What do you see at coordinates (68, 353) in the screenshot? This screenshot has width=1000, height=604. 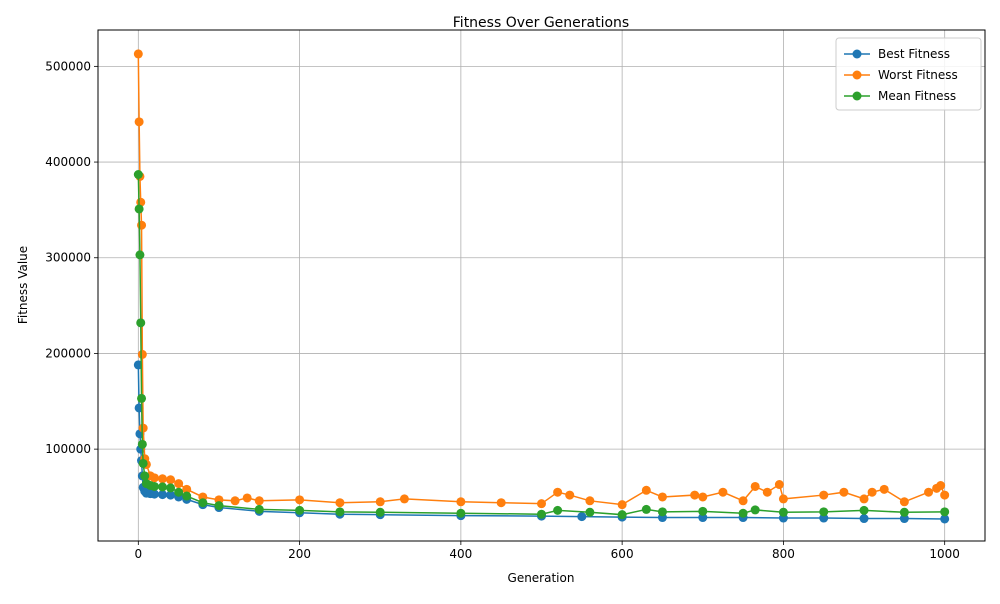 I see `y-tick-label: 200000` at bounding box center [68, 353].